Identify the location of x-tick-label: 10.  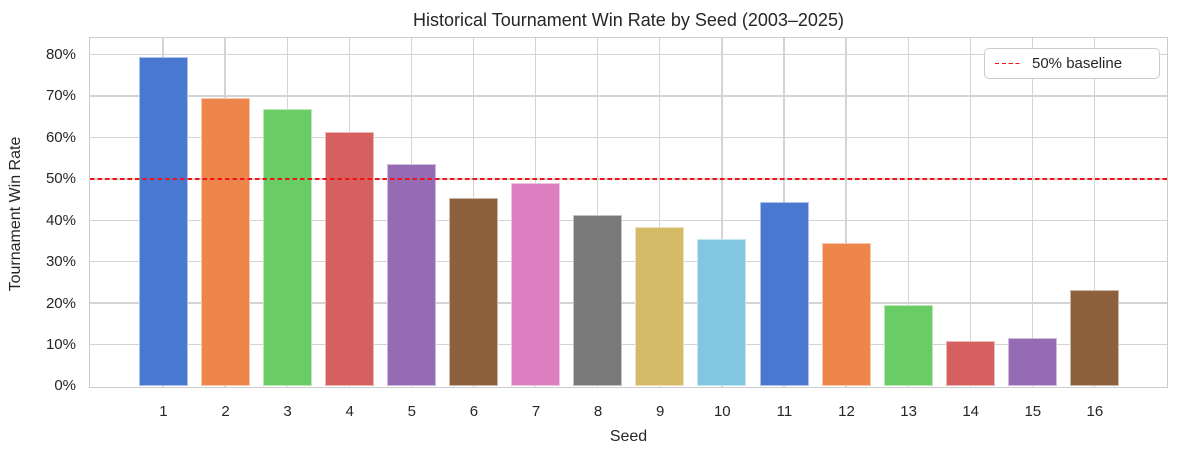
(722, 411).